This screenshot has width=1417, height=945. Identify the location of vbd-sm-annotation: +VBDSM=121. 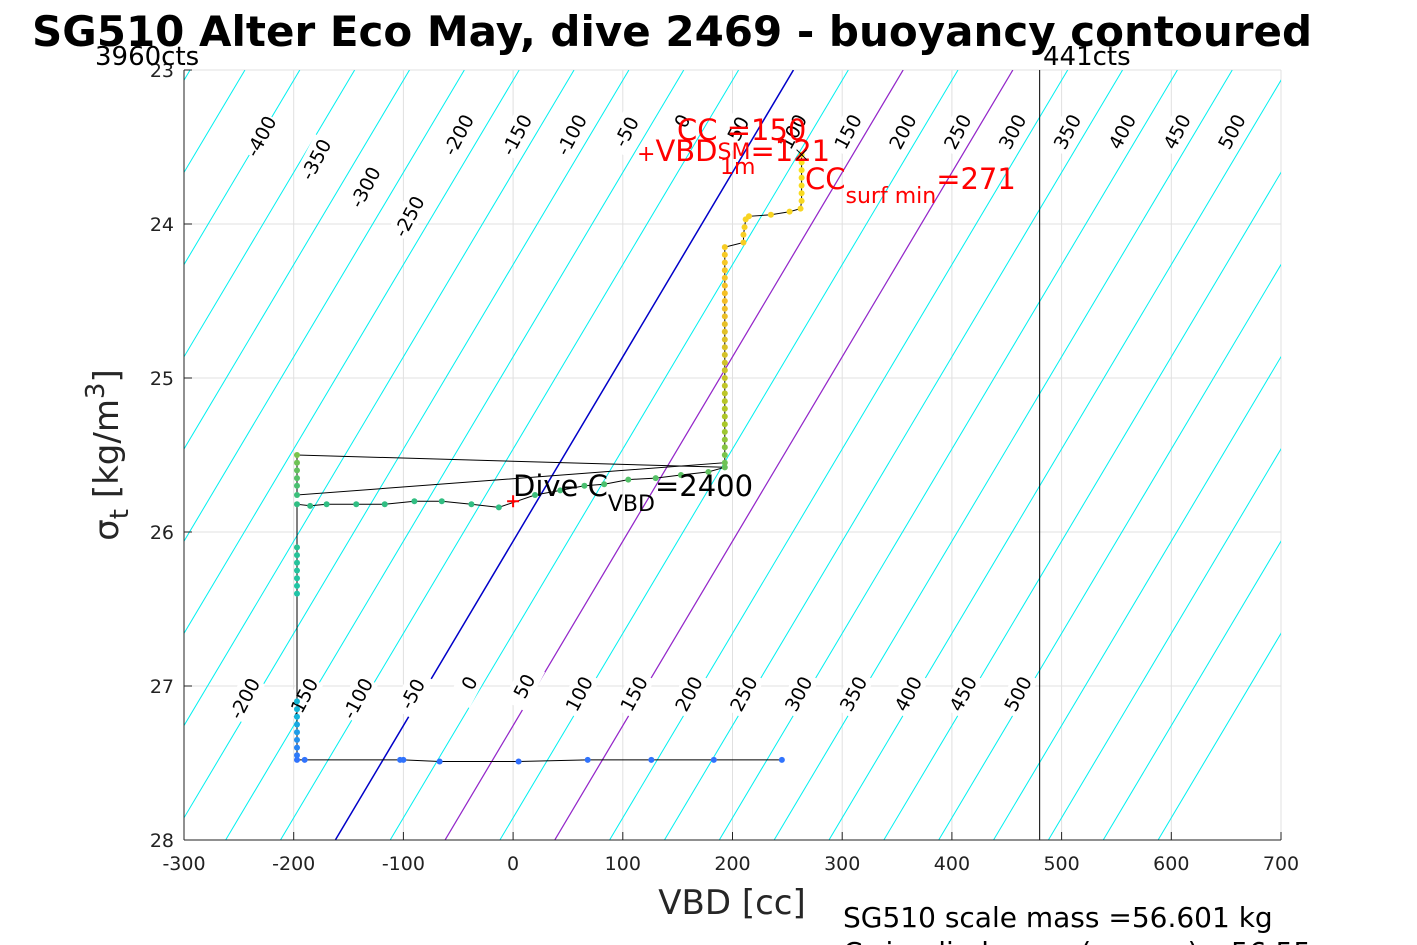
(733, 151).